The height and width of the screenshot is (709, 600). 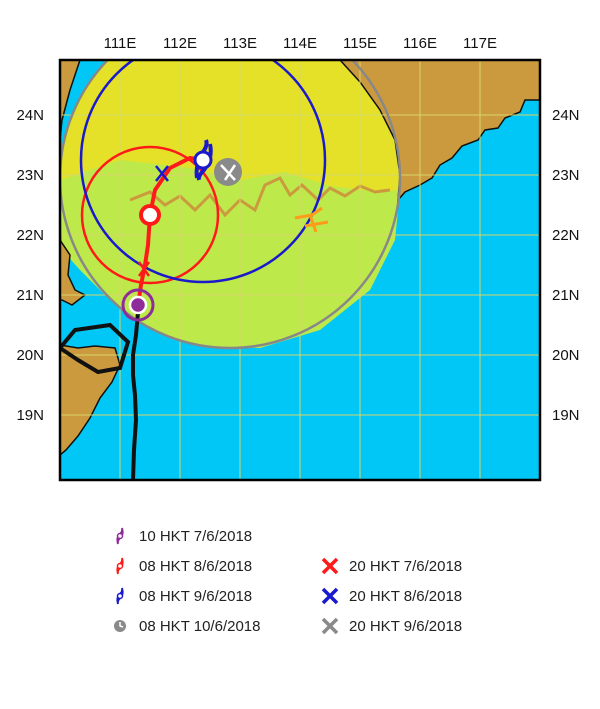 I want to click on grey-low-symbol, so click(x=228, y=172).